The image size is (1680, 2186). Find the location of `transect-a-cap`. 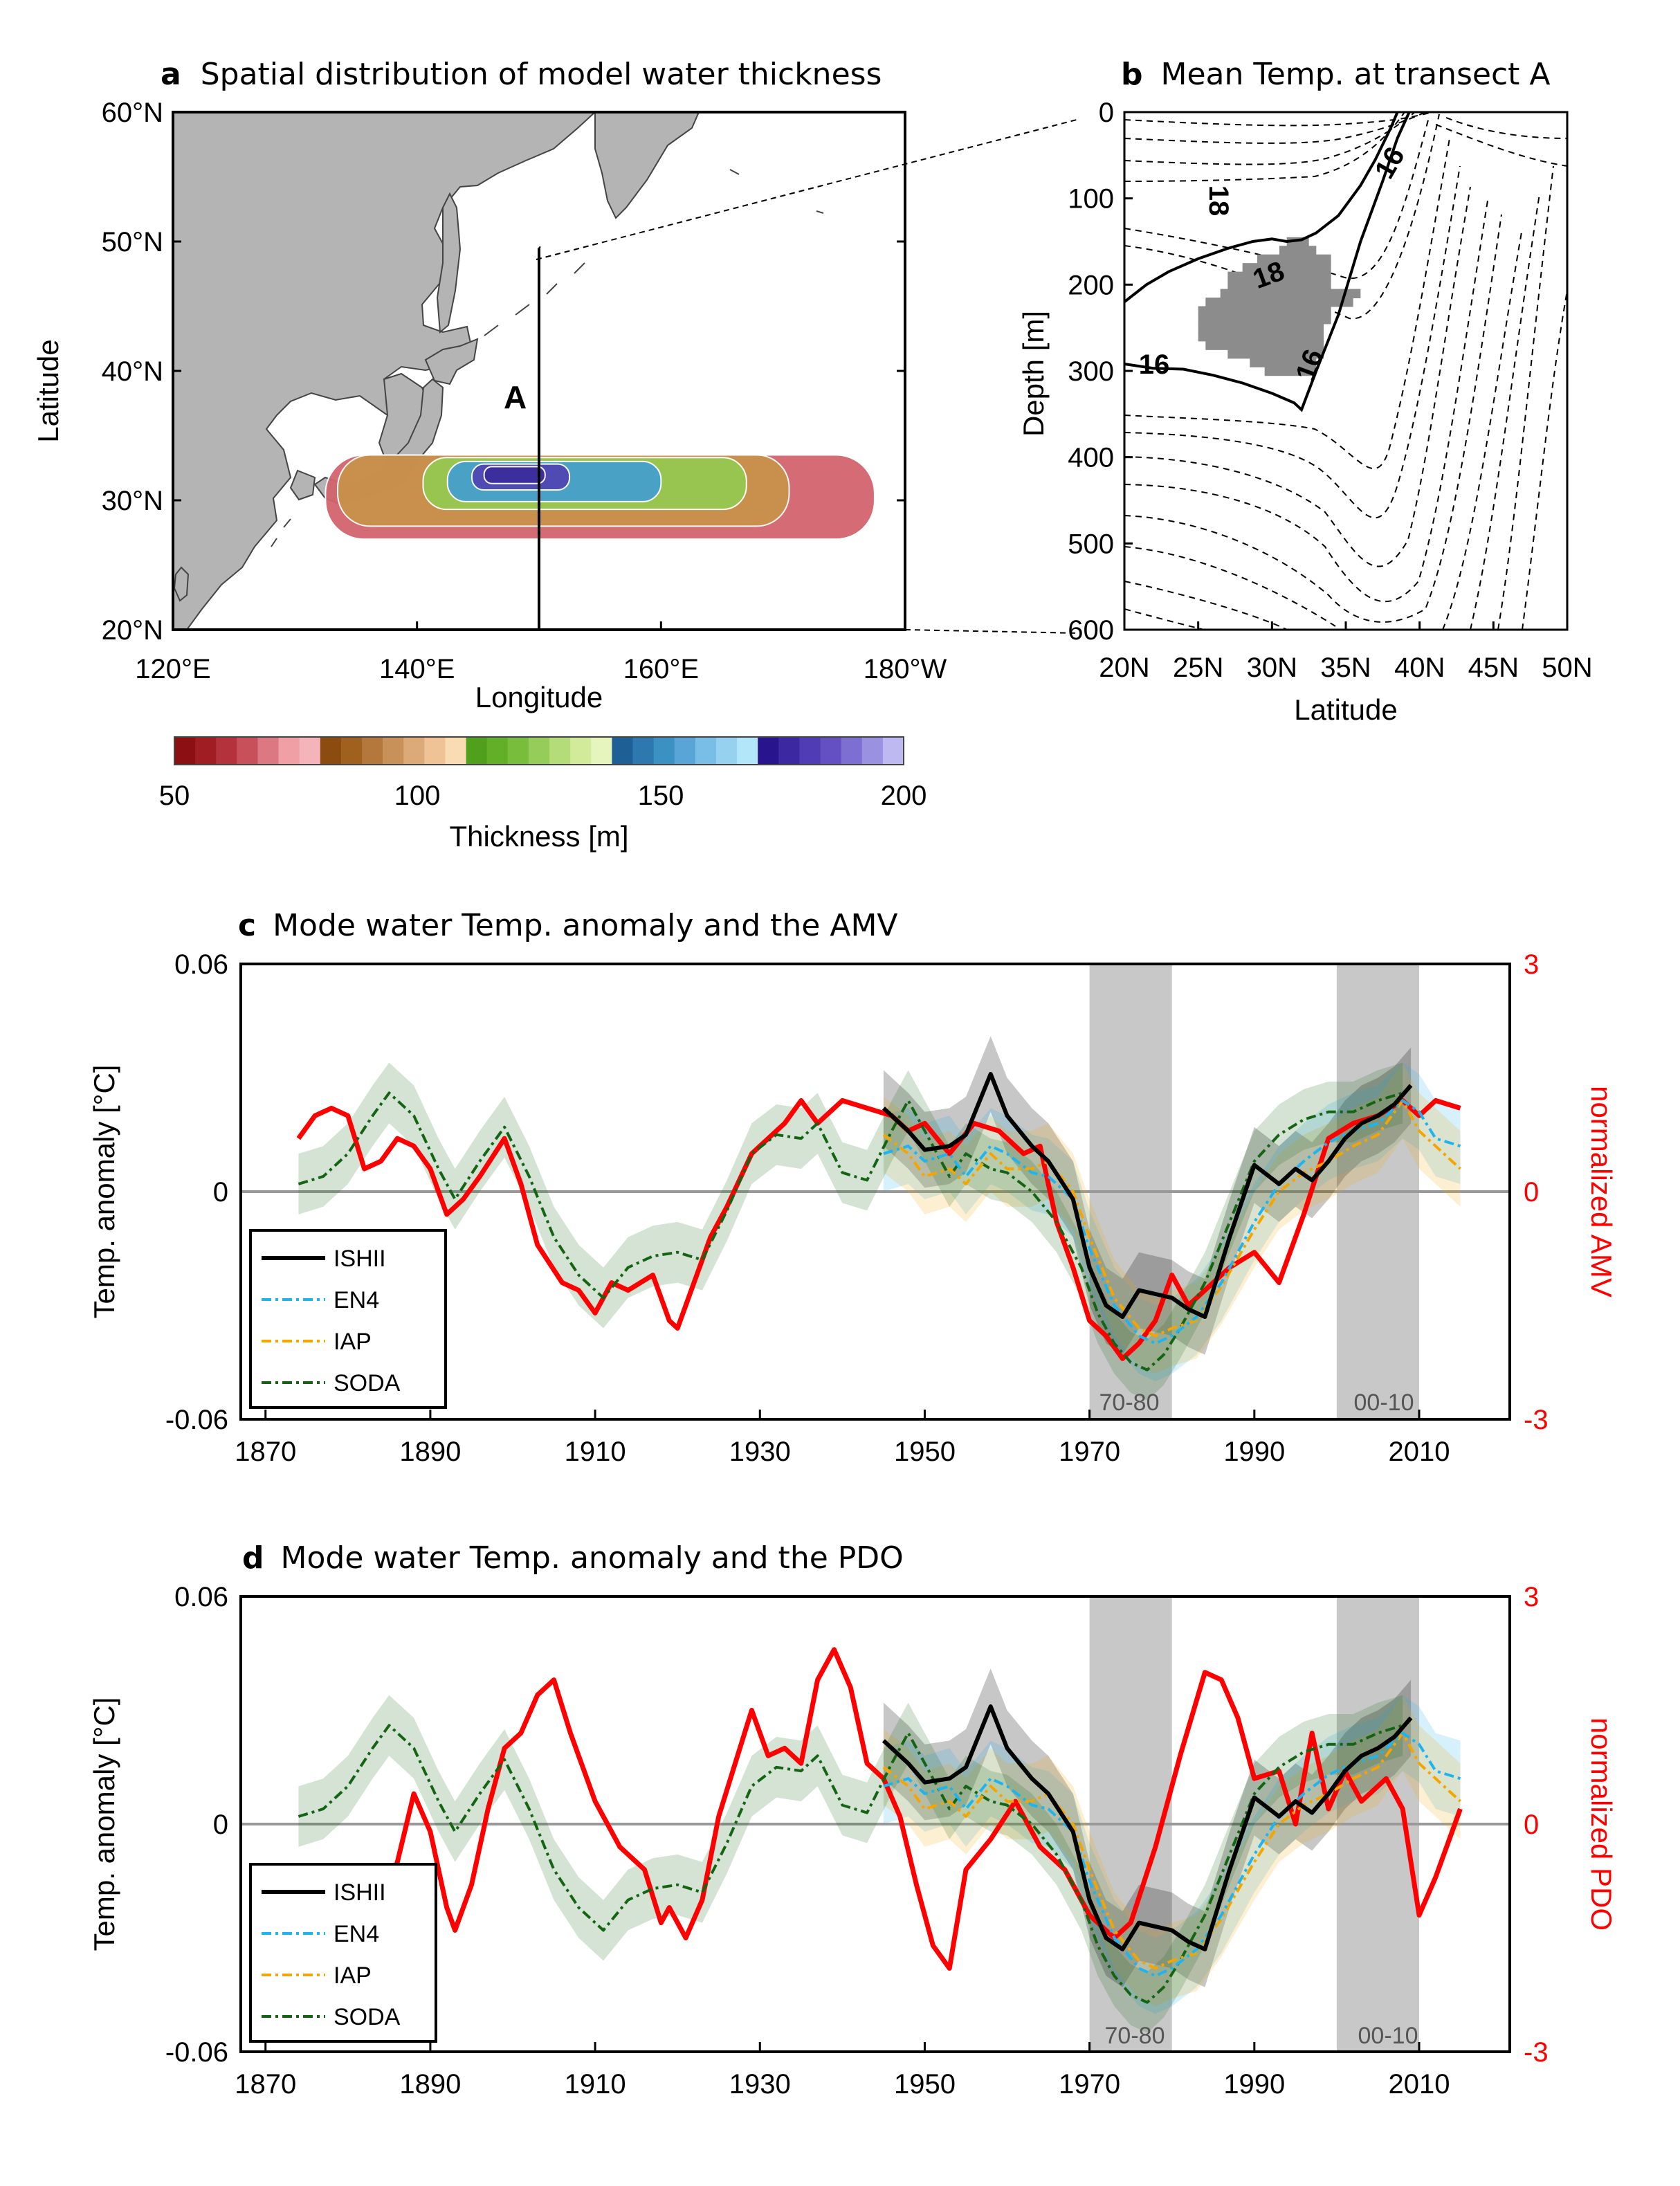

transect-a-cap is located at coordinates (539, 248).